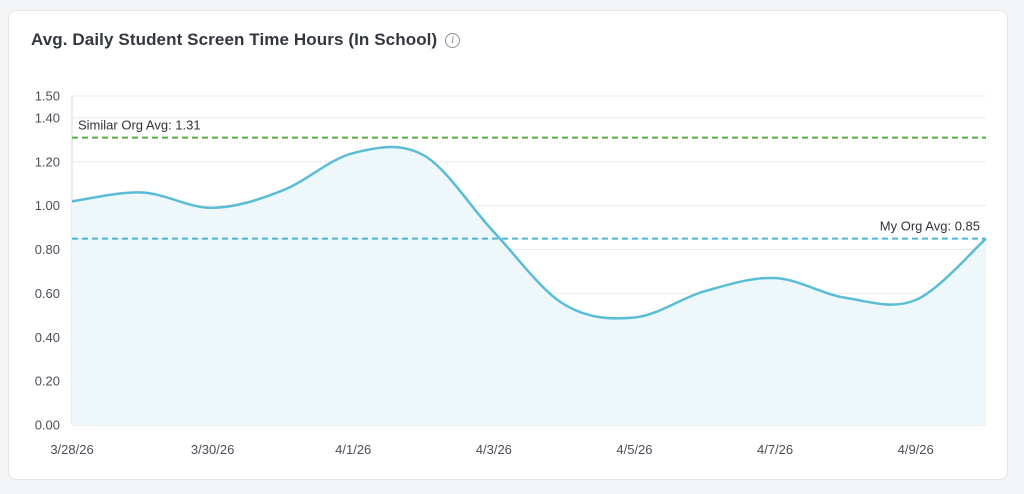 The height and width of the screenshot is (494, 1024). I want to click on y-tick-label: 0.00, so click(47, 425).